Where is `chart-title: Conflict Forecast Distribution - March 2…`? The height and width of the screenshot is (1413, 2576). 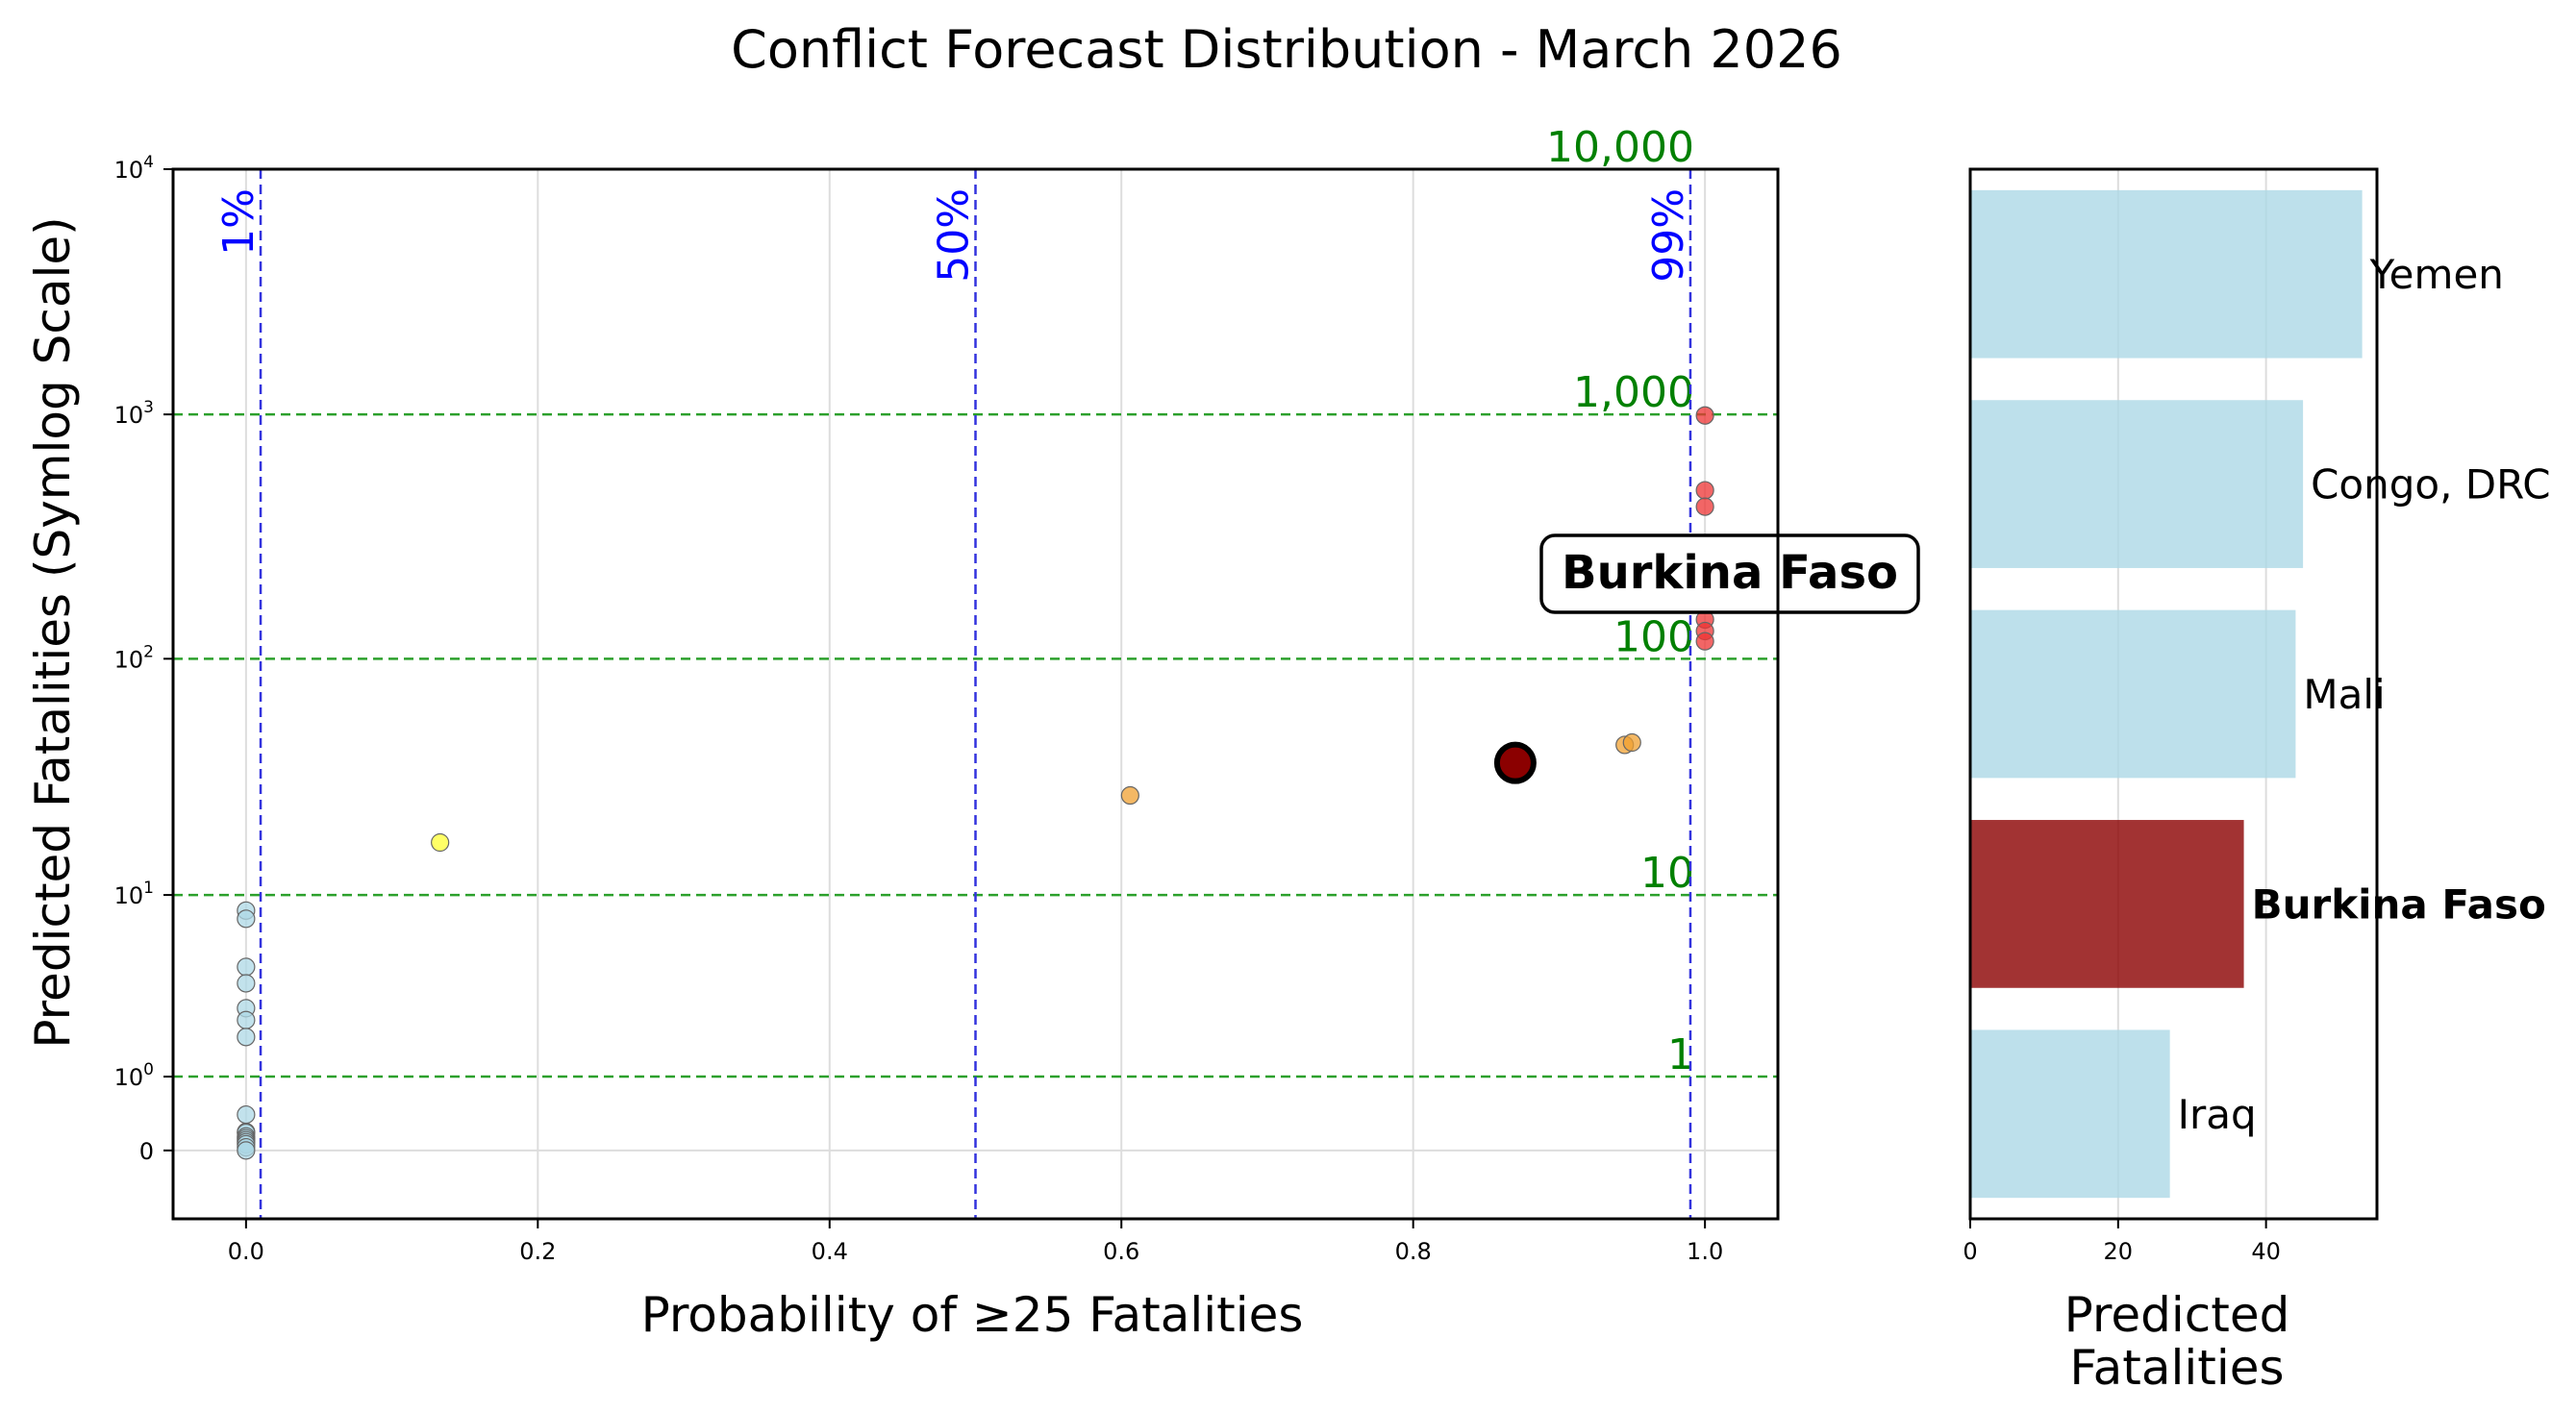 chart-title: Conflict Forecast Distribution - March 2… is located at coordinates (1286, 49).